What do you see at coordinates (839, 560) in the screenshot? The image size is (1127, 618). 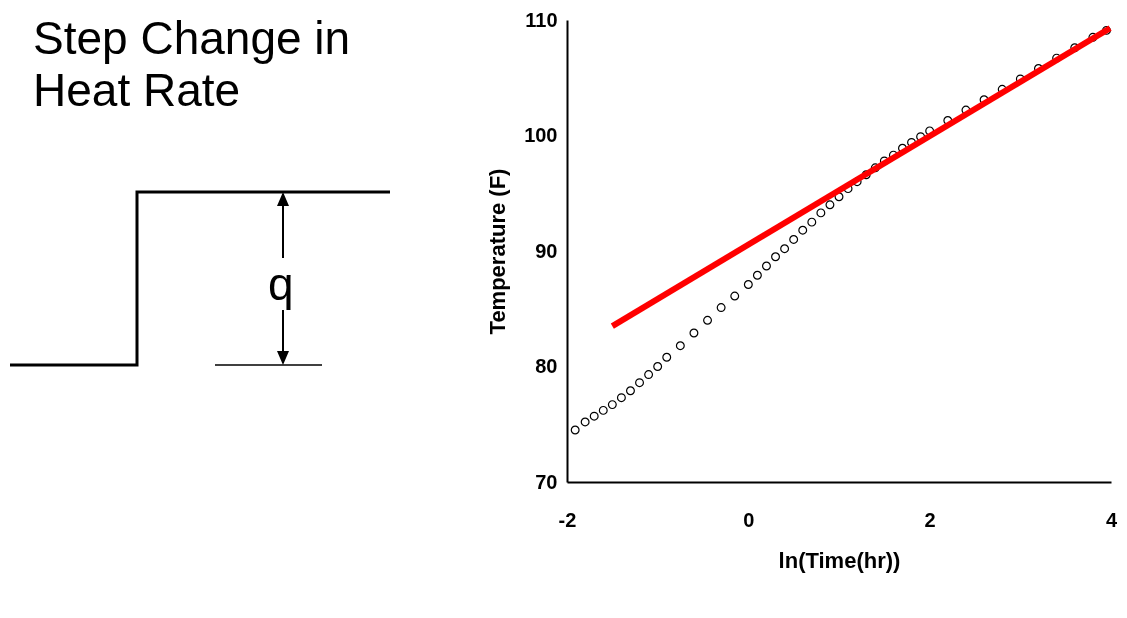 I see `x-axis-title: ln(Time(hr))` at bounding box center [839, 560].